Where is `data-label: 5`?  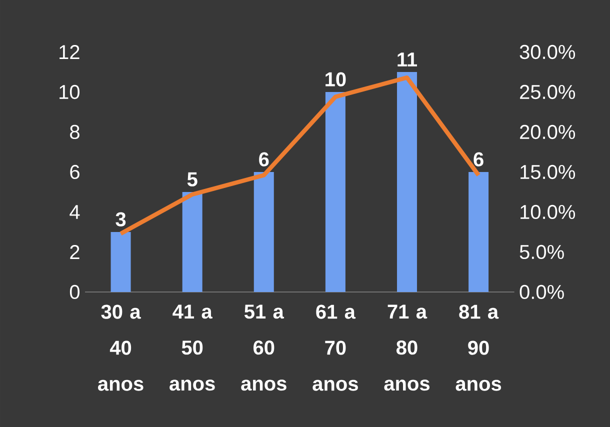
data-label: 5 is located at coordinates (192, 179).